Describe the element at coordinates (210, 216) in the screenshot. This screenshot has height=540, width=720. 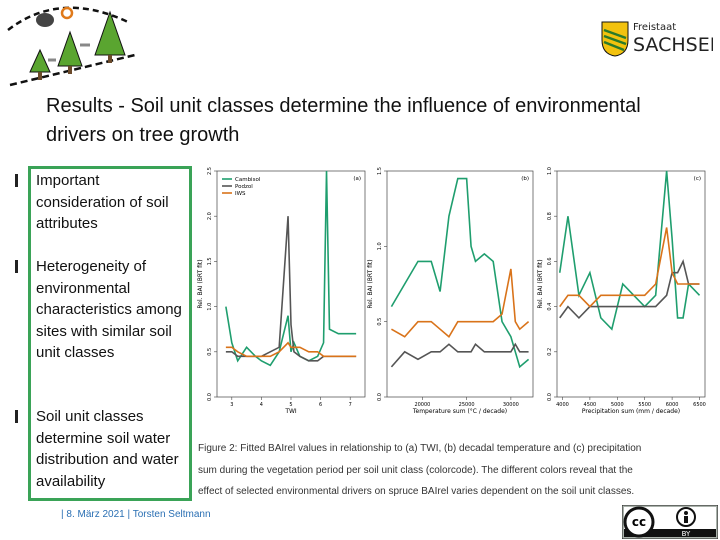
I see `y-tick-label: 2.0` at that location.